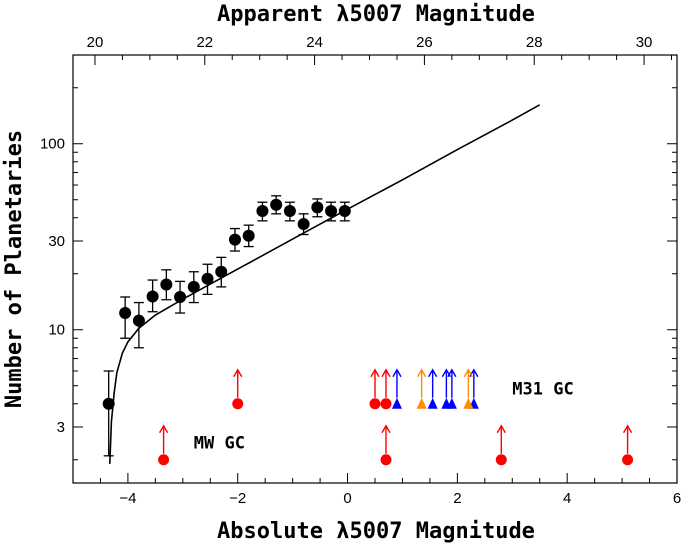 This screenshot has height=547, width=683. I want to click on x-tick-label: 0, so click(347, 498).